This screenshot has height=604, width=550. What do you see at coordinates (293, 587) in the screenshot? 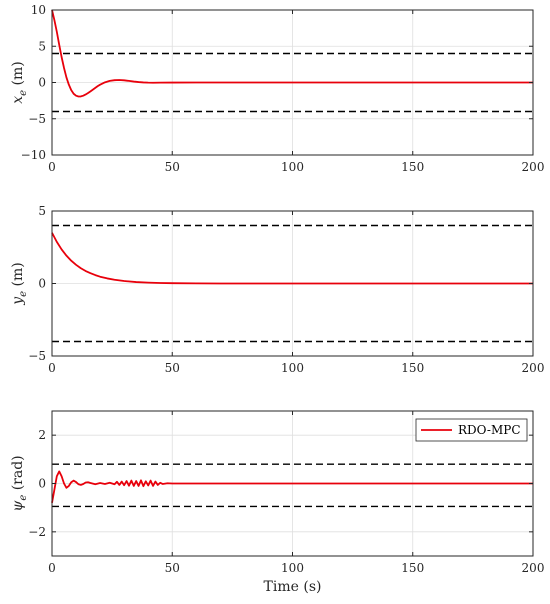
I see `x-axis-label: Time (s)` at bounding box center [293, 587].